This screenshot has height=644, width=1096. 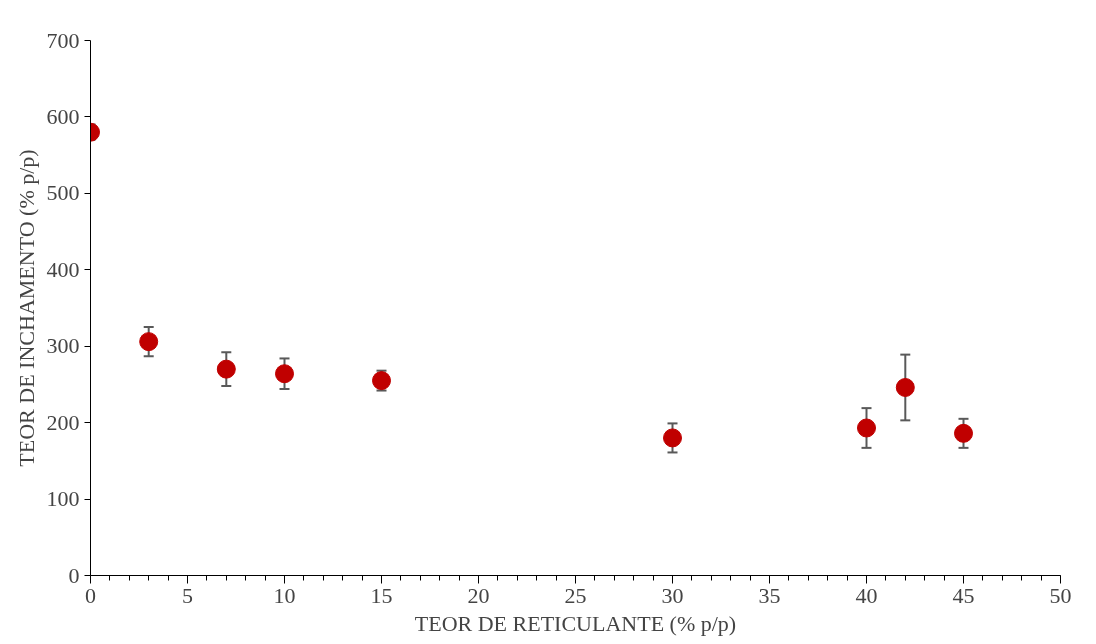 I want to click on x-tick-label: 40, so click(x=866, y=595).